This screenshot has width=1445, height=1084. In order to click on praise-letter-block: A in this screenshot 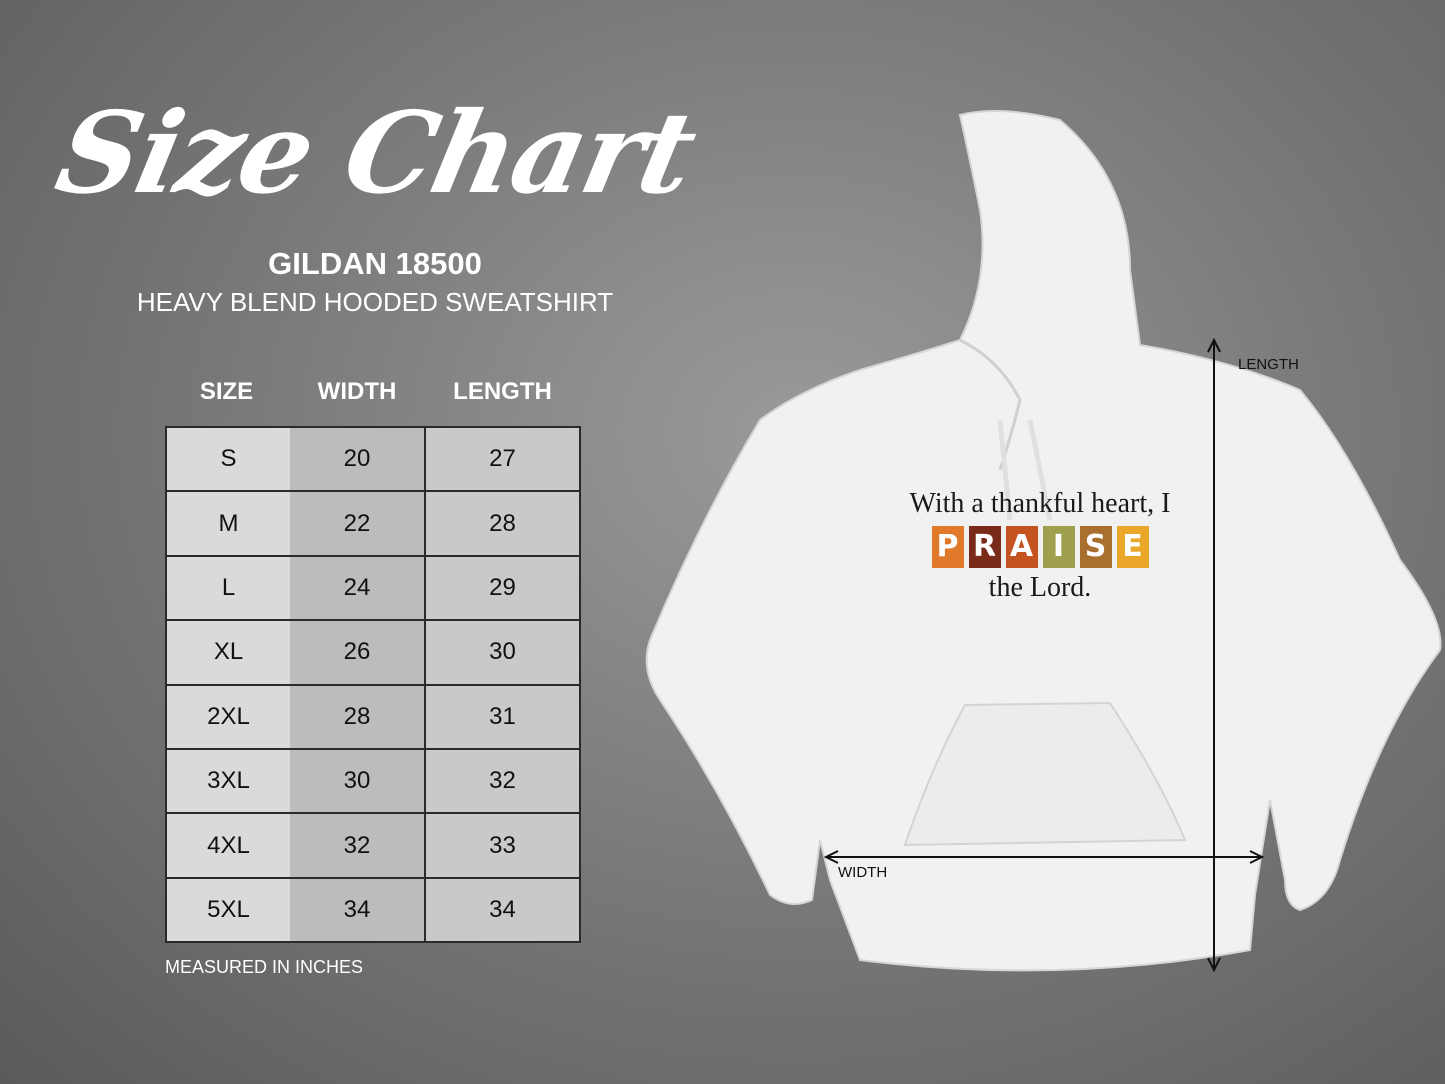, I will do `click(1021, 547)`.